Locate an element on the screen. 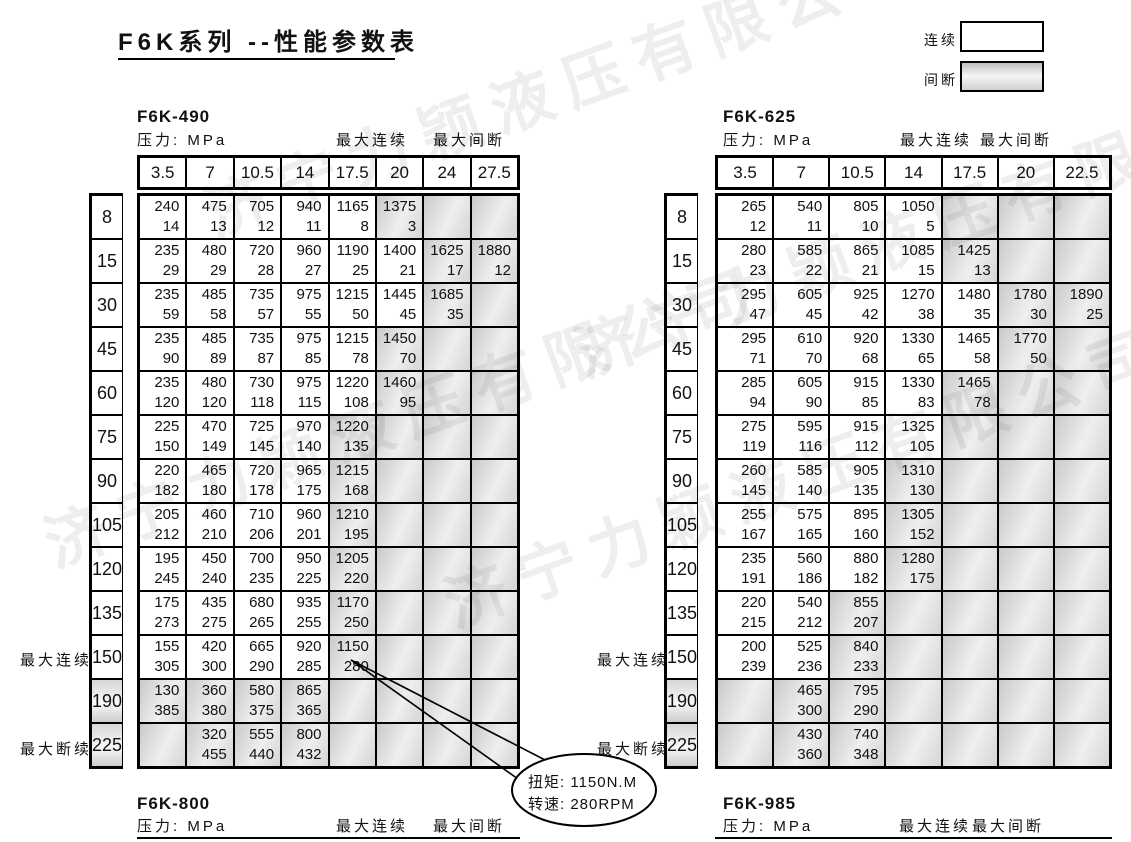 This screenshot has width=1131, height=842. data-cell: 235 29 is located at coordinates (163, 261).